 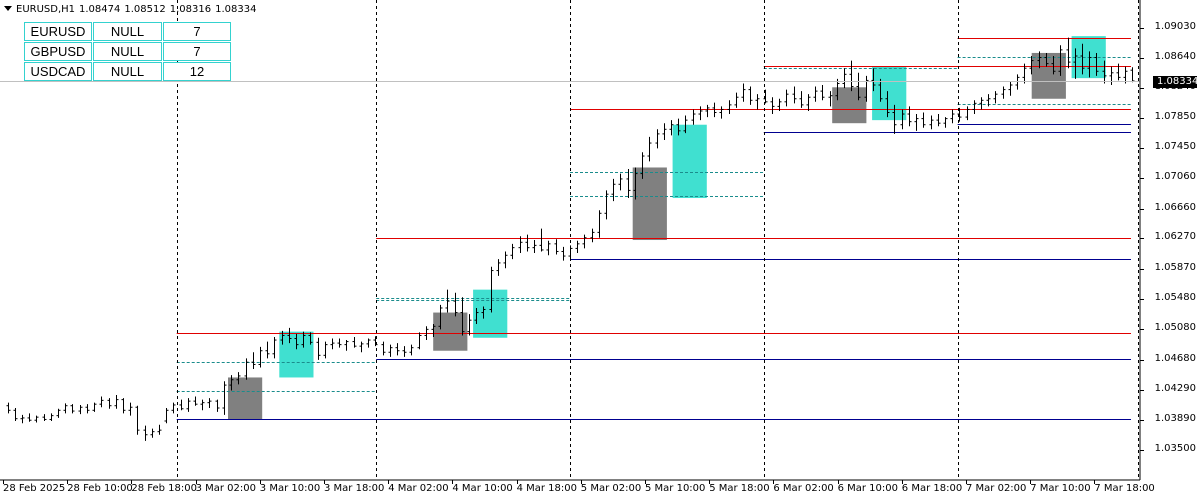 I want to click on time-tick-label: 6 Mar 02:00, so click(x=803, y=488).